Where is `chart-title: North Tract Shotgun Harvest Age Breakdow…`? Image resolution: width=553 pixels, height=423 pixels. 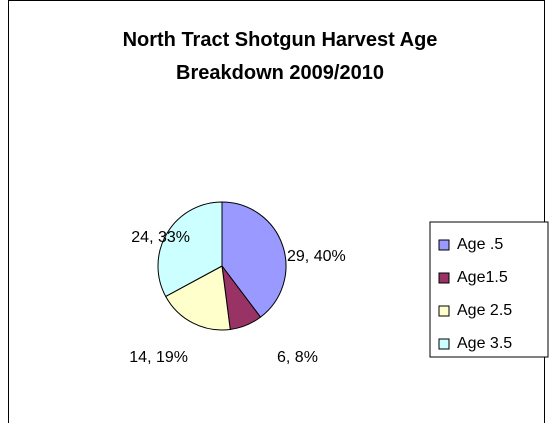 chart-title: North Tract Shotgun Harvest Age Breakdow… is located at coordinates (280, 56).